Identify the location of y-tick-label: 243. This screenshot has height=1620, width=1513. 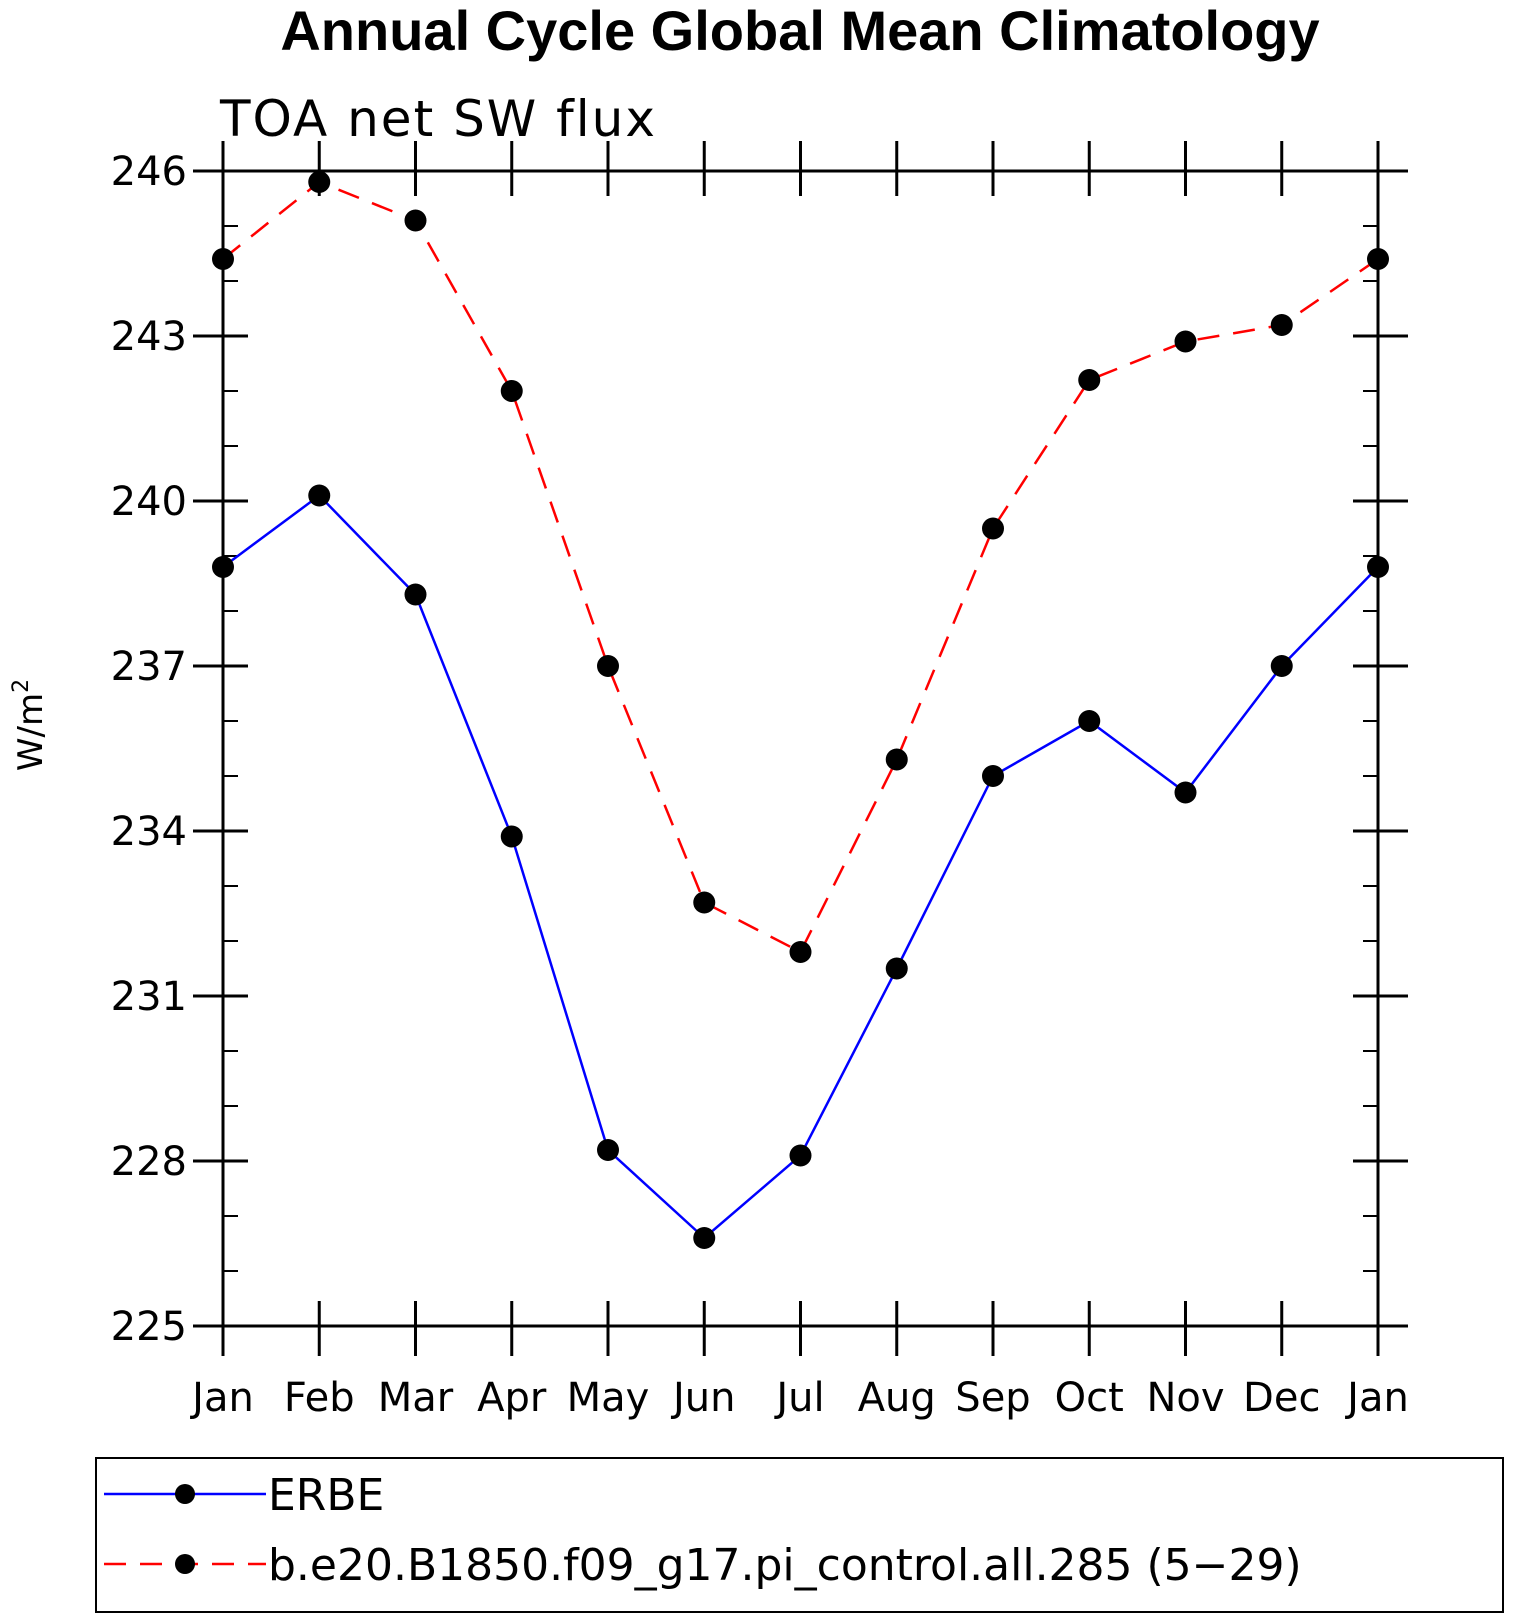
(149, 337).